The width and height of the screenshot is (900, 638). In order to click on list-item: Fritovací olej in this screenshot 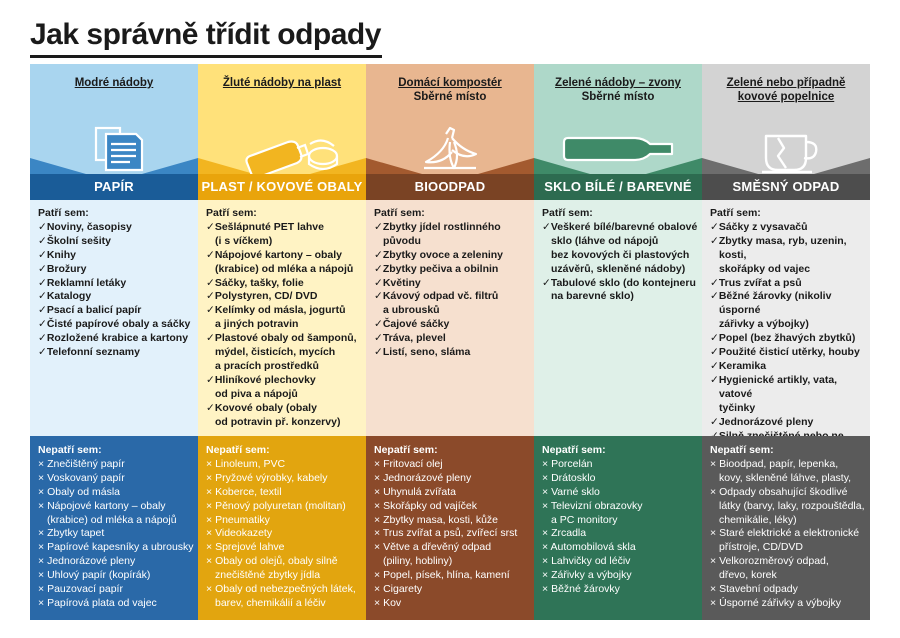, I will do `click(452, 465)`.